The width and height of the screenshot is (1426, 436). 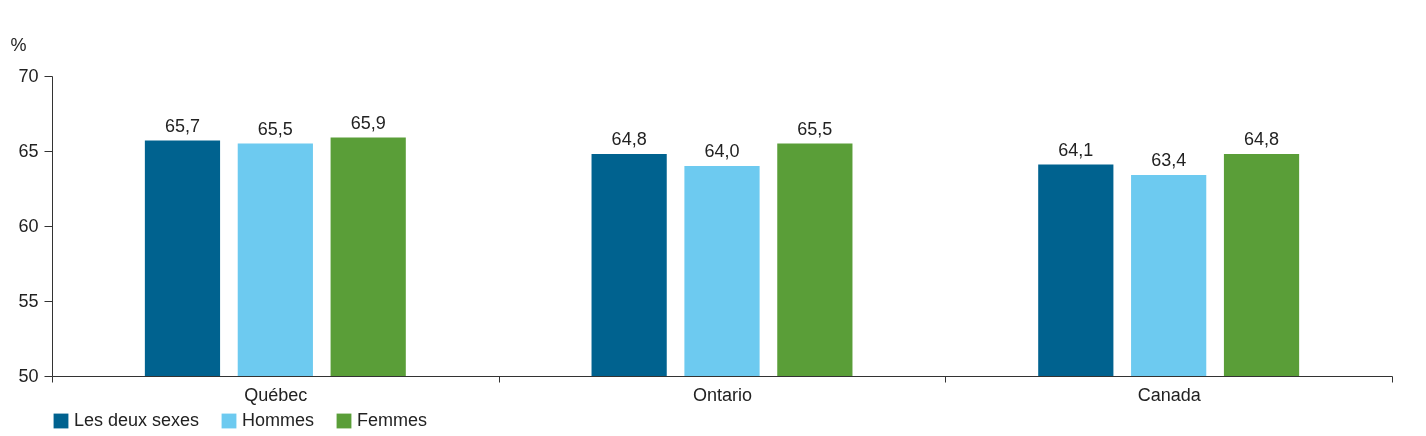 I want to click on y-tick-label: 60, so click(x=28, y=225).